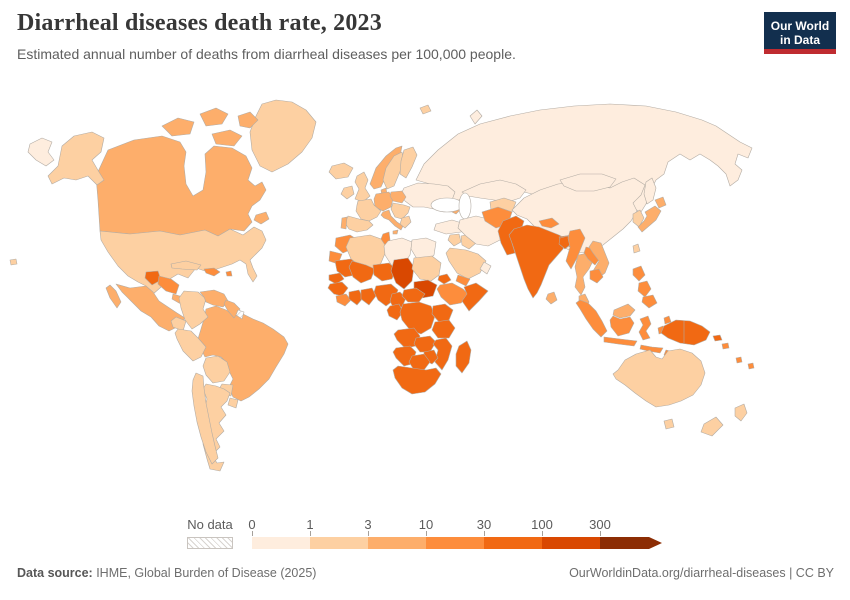  I want to click on country-greece, so click(405, 222).